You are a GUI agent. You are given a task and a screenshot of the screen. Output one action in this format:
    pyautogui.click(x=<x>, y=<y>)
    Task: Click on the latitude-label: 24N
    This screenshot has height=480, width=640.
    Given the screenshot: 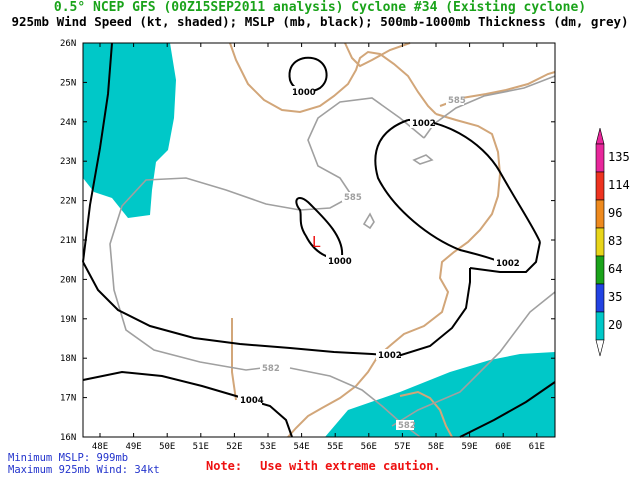 What is the action you would take?
    pyautogui.click(x=68, y=123)
    